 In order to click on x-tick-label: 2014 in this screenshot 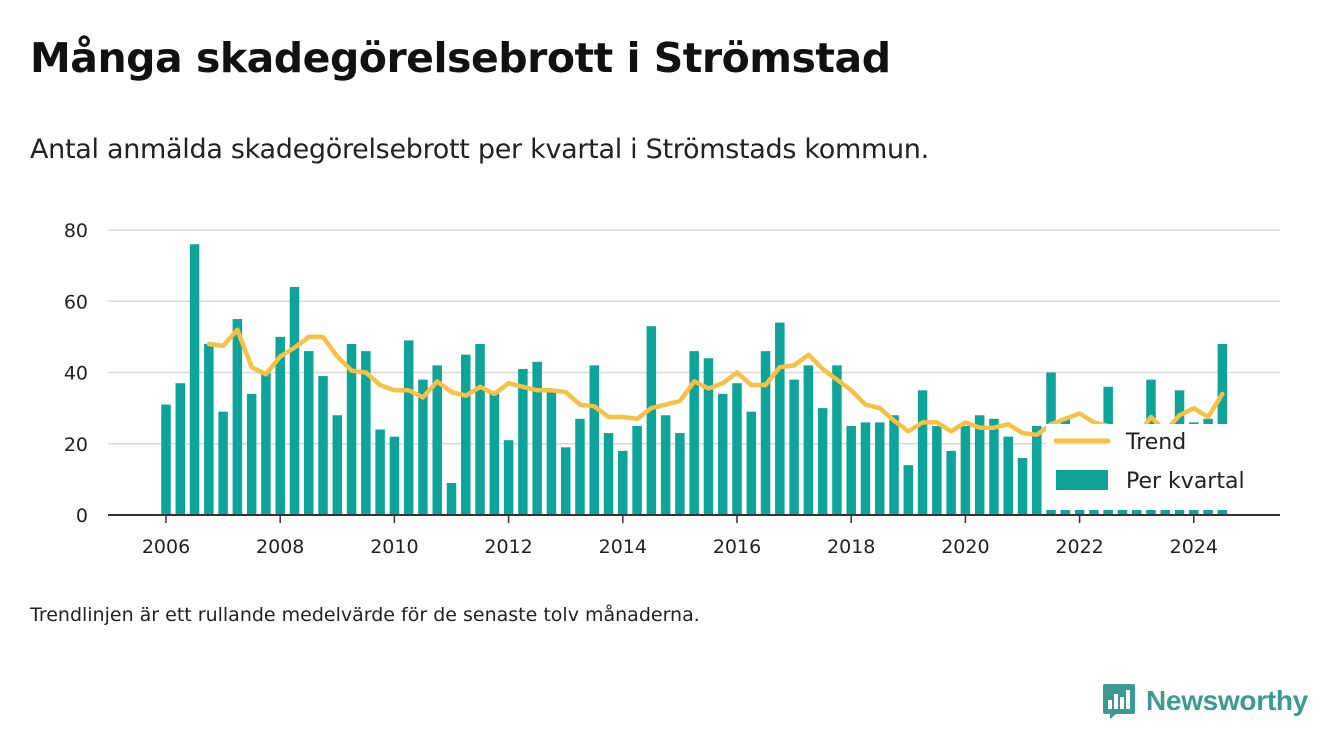, I will do `click(623, 547)`.